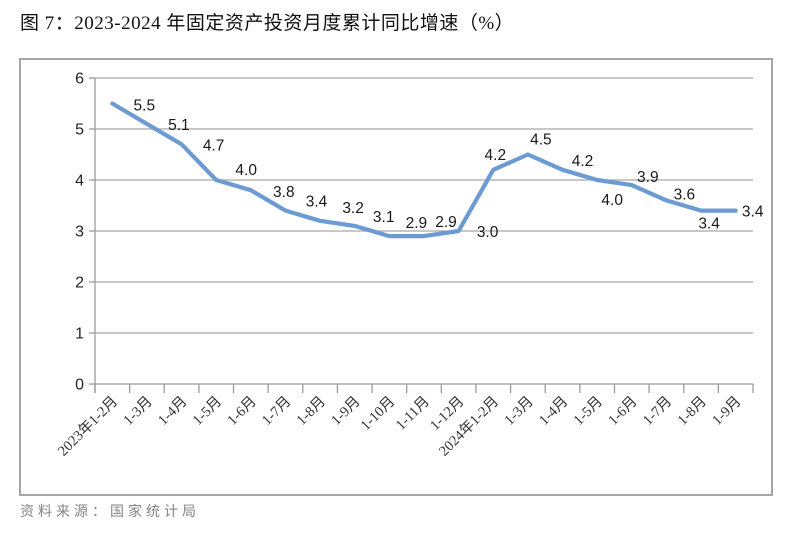 This screenshot has width=800, height=534. What do you see at coordinates (79, 385) in the screenshot?
I see `y-axis-tick-label: 0` at bounding box center [79, 385].